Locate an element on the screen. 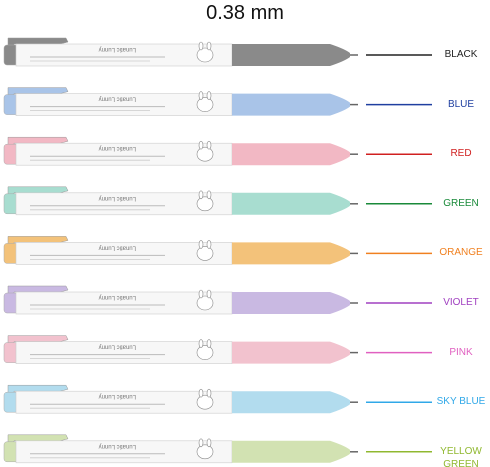  title: 0.38 mm is located at coordinates (245, 13).